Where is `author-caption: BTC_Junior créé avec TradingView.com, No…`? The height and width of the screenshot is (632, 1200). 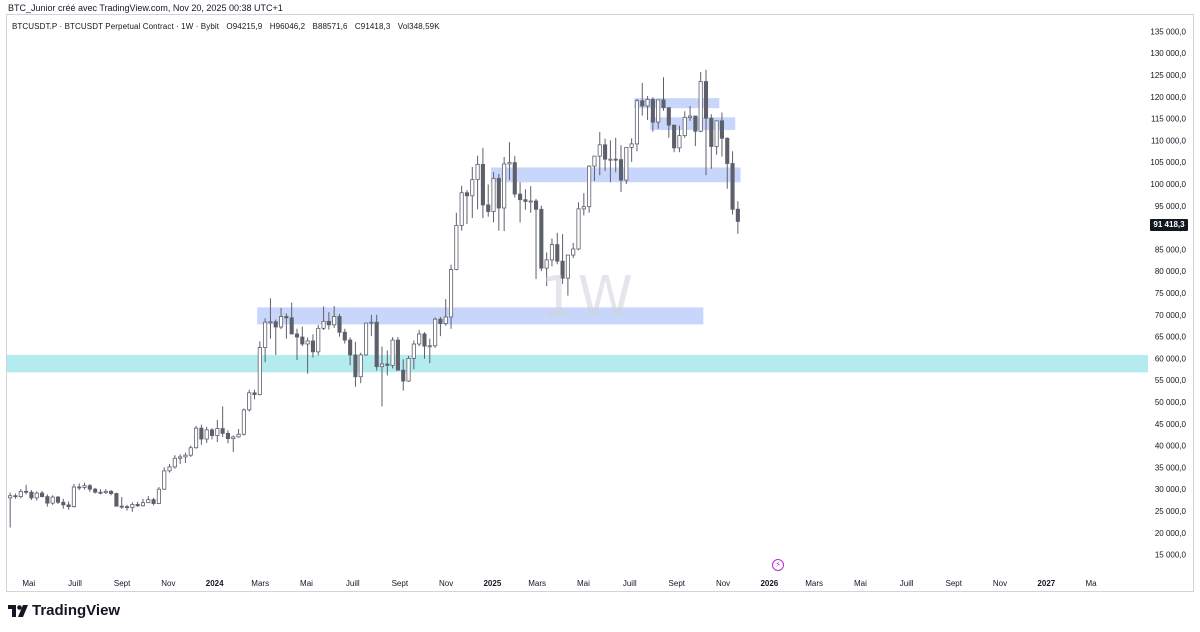 author-caption: BTC_Junior créé avec TradingView.com, No… is located at coordinates (145, 8).